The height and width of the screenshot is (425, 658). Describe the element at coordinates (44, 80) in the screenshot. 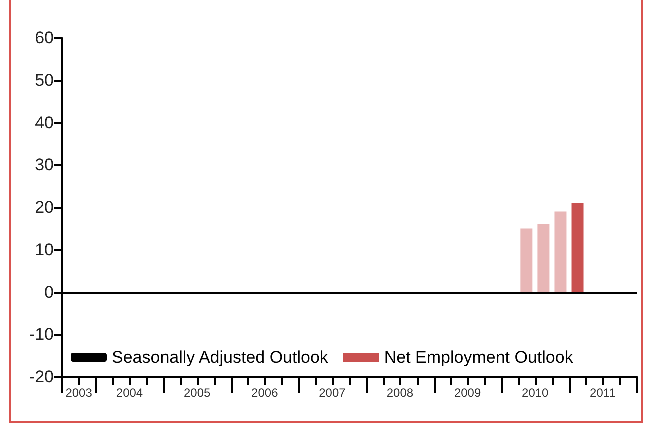

I see `y-tick-label: 50` at that location.